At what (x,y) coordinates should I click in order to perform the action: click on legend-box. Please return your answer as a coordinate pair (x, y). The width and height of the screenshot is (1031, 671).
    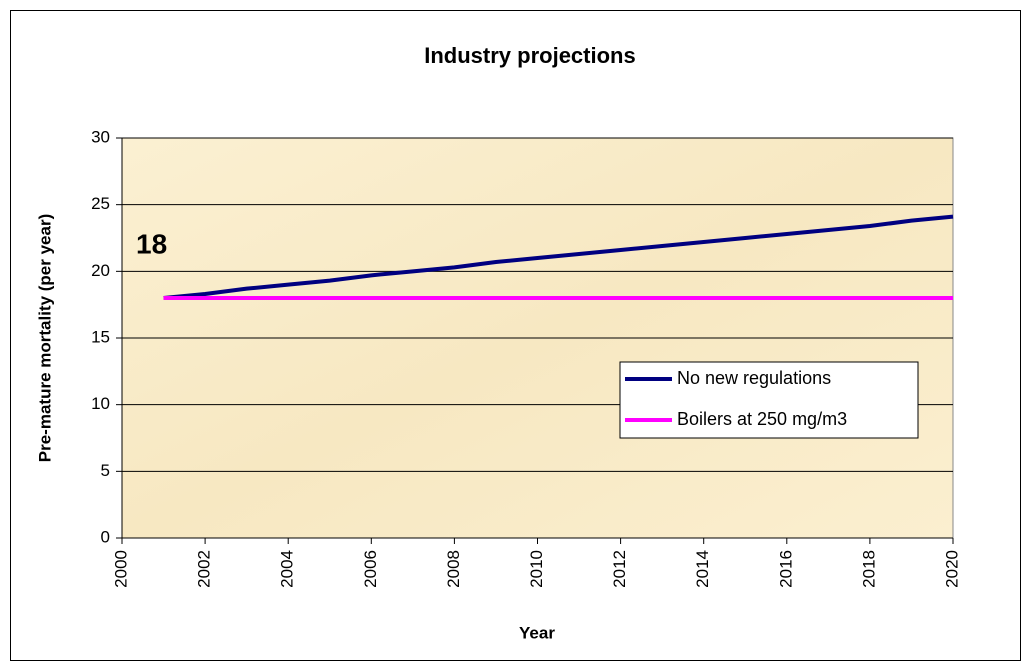
    Looking at the image, I should click on (769, 400).